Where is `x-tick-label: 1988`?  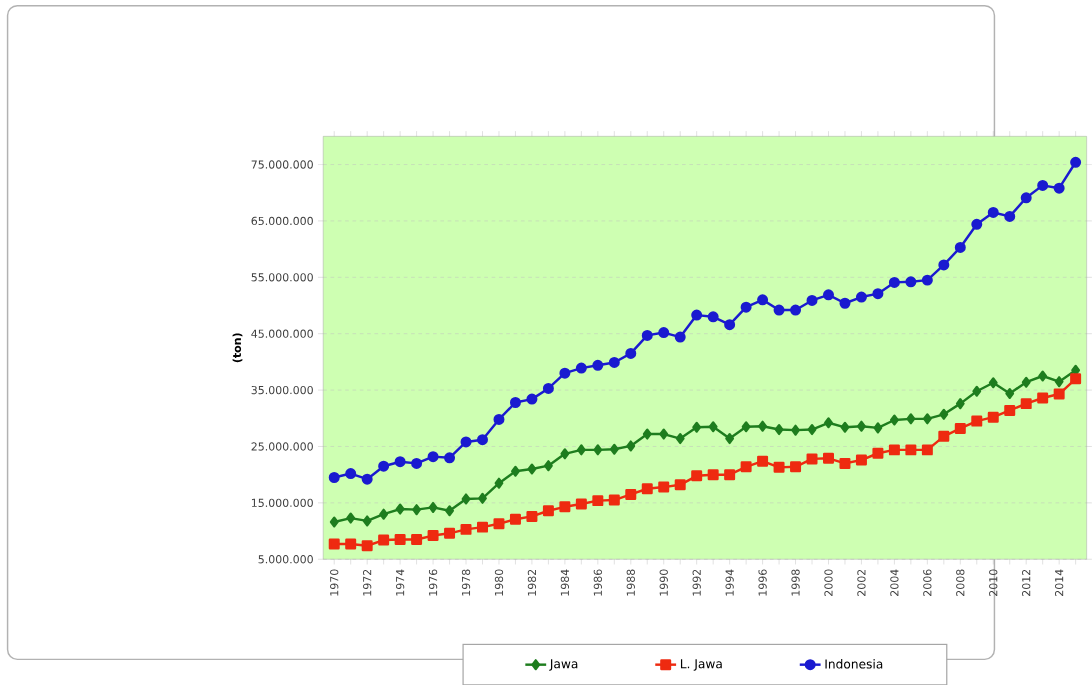
x-tick-label: 1988 is located at coordinates (630, 582).